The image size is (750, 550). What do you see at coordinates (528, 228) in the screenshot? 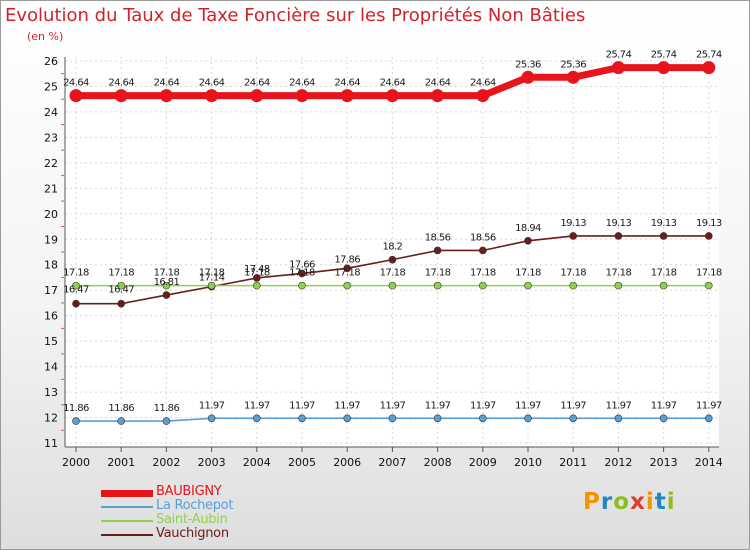
I see `data-label-vauchignon: 18.94` at bounding box center [528, 228].